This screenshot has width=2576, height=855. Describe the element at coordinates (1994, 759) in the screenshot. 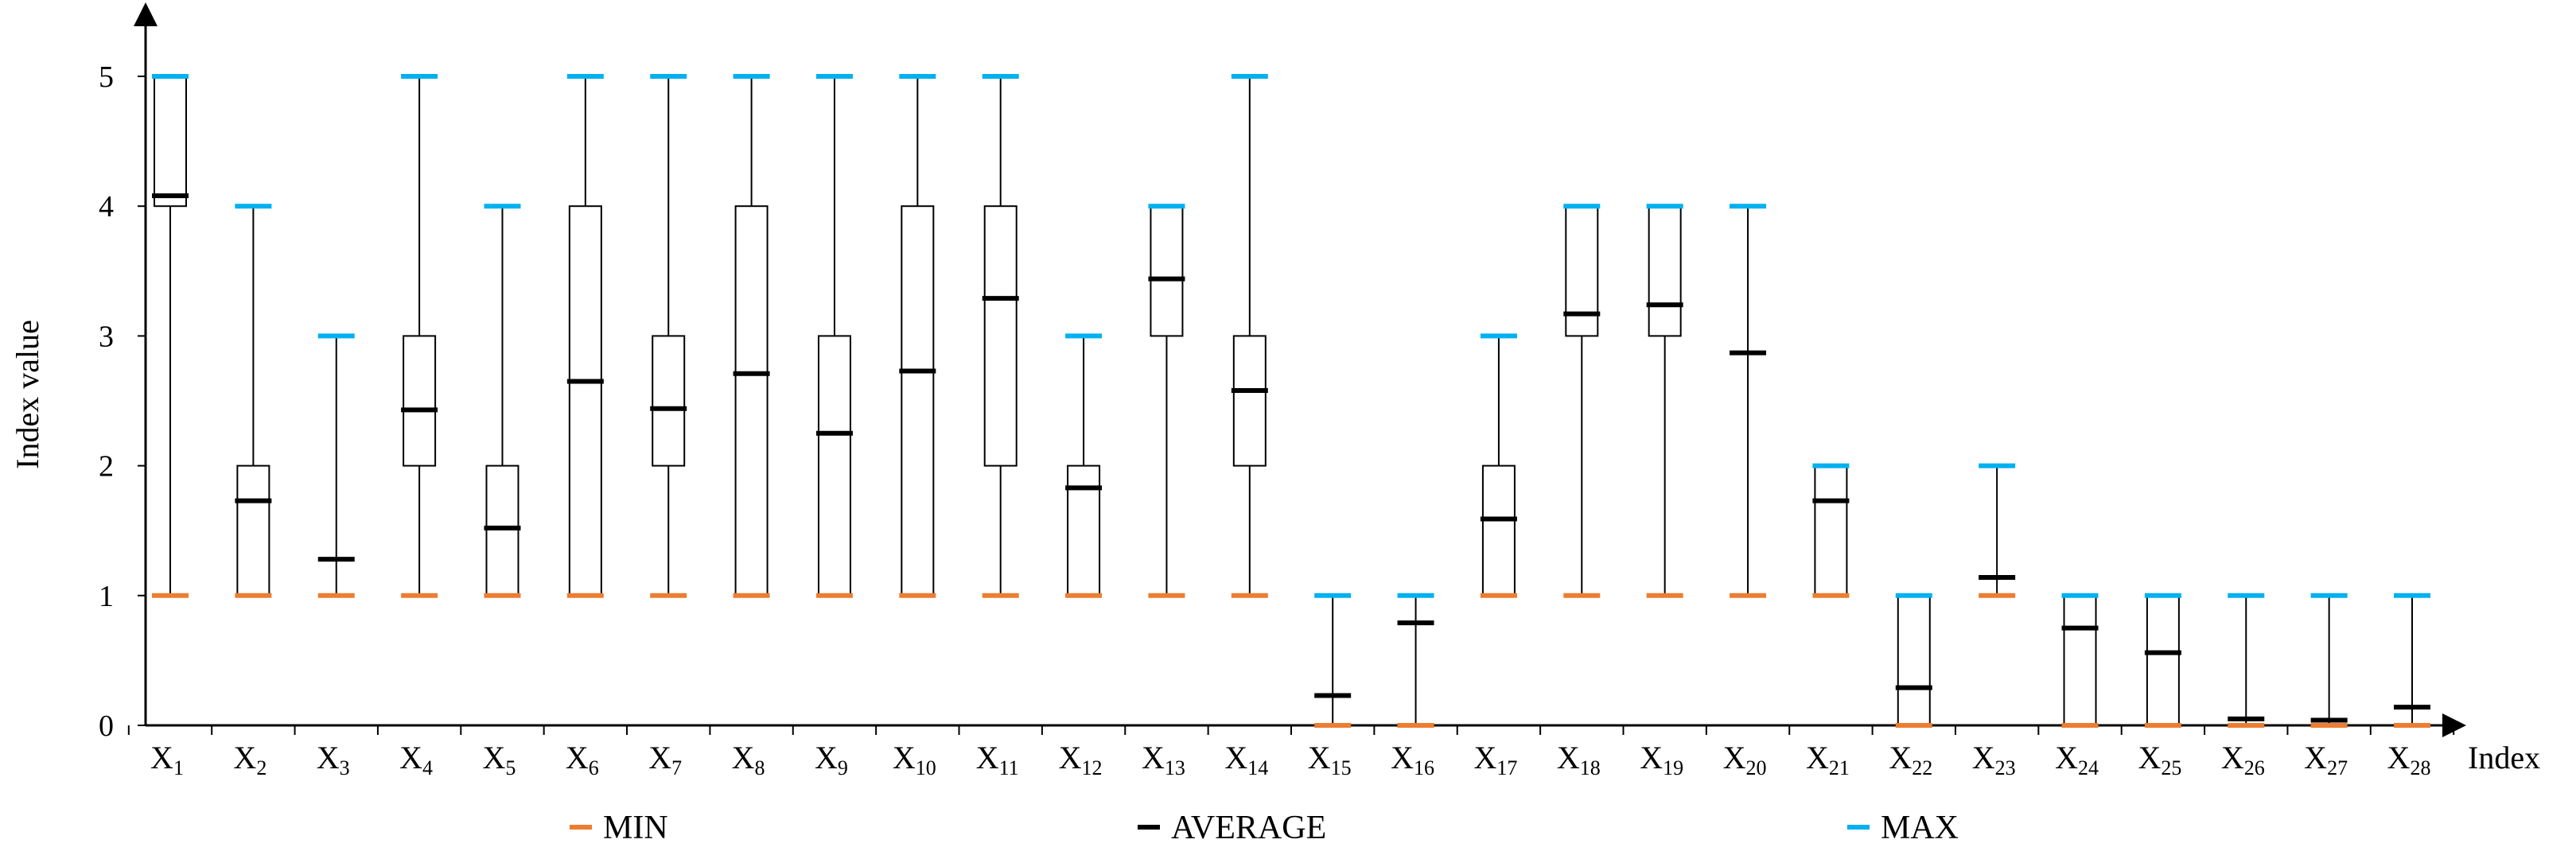

I see `x-tick-label: X23` at that location.